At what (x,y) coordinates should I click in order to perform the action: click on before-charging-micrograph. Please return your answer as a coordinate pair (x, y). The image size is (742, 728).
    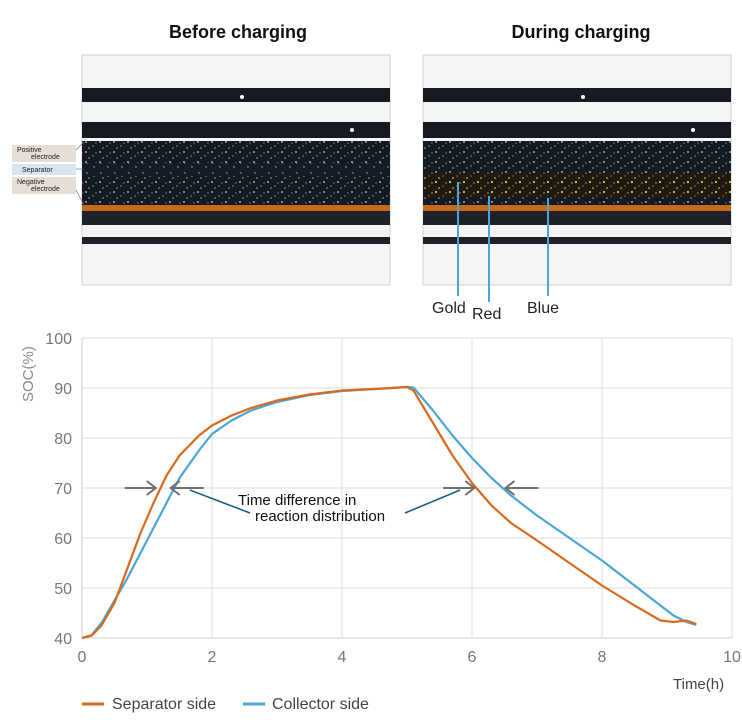
    Looking at the image, I should click on (236, 170).